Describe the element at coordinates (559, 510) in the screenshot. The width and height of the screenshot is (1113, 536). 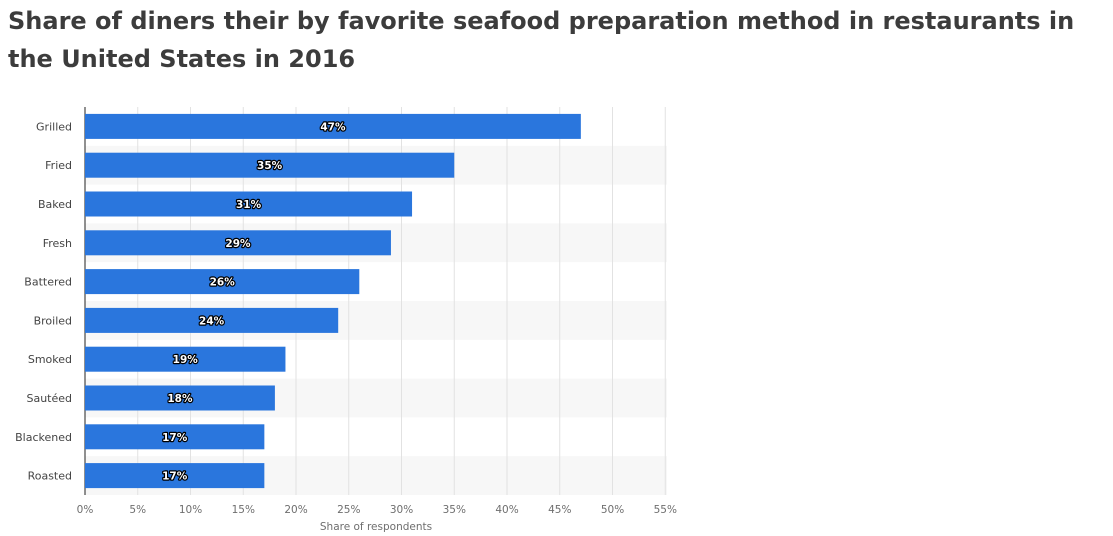
I see `x-tick-label: 45%` at that location.